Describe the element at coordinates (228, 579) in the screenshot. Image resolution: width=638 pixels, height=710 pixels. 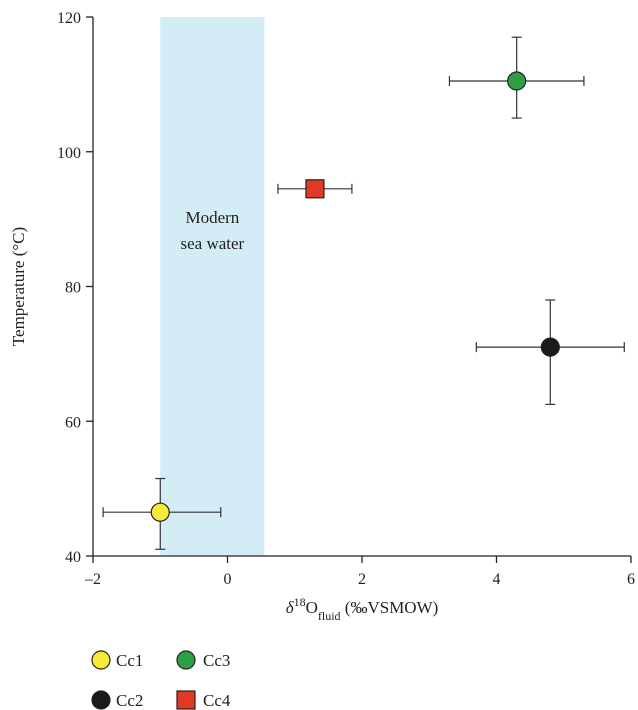
I see `x-tick-label: 0` at that location.